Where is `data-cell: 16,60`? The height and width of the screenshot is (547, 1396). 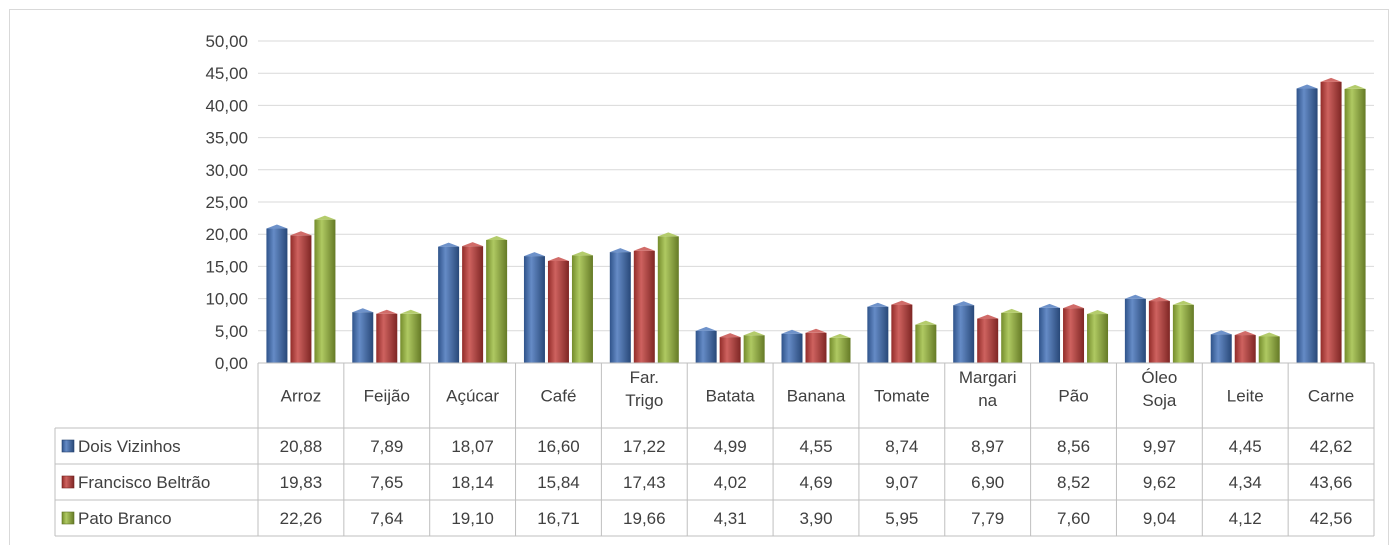
data-cell: 16,60 is located at coordinates (558, 446).